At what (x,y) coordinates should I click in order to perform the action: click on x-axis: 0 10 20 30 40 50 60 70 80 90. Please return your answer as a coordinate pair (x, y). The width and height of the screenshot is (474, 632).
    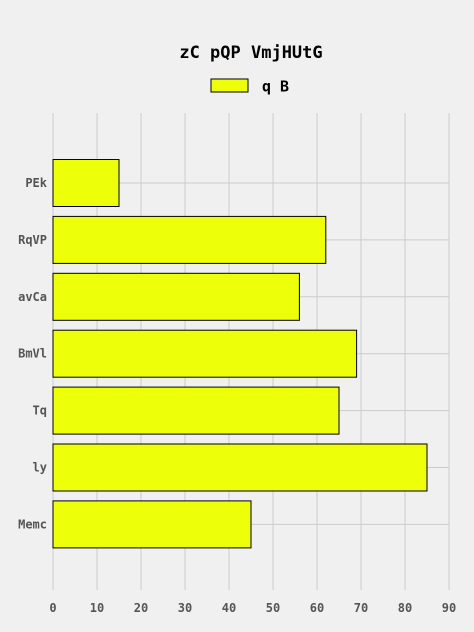
    Looking at the image, I should click on (252, 608).